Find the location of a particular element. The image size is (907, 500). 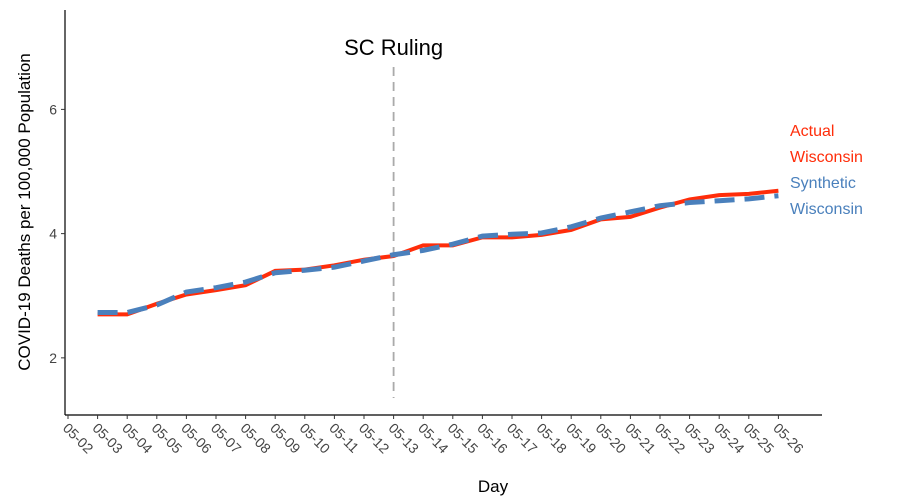

x-tick-label: 05-03 is located at coordinates (107, 438).